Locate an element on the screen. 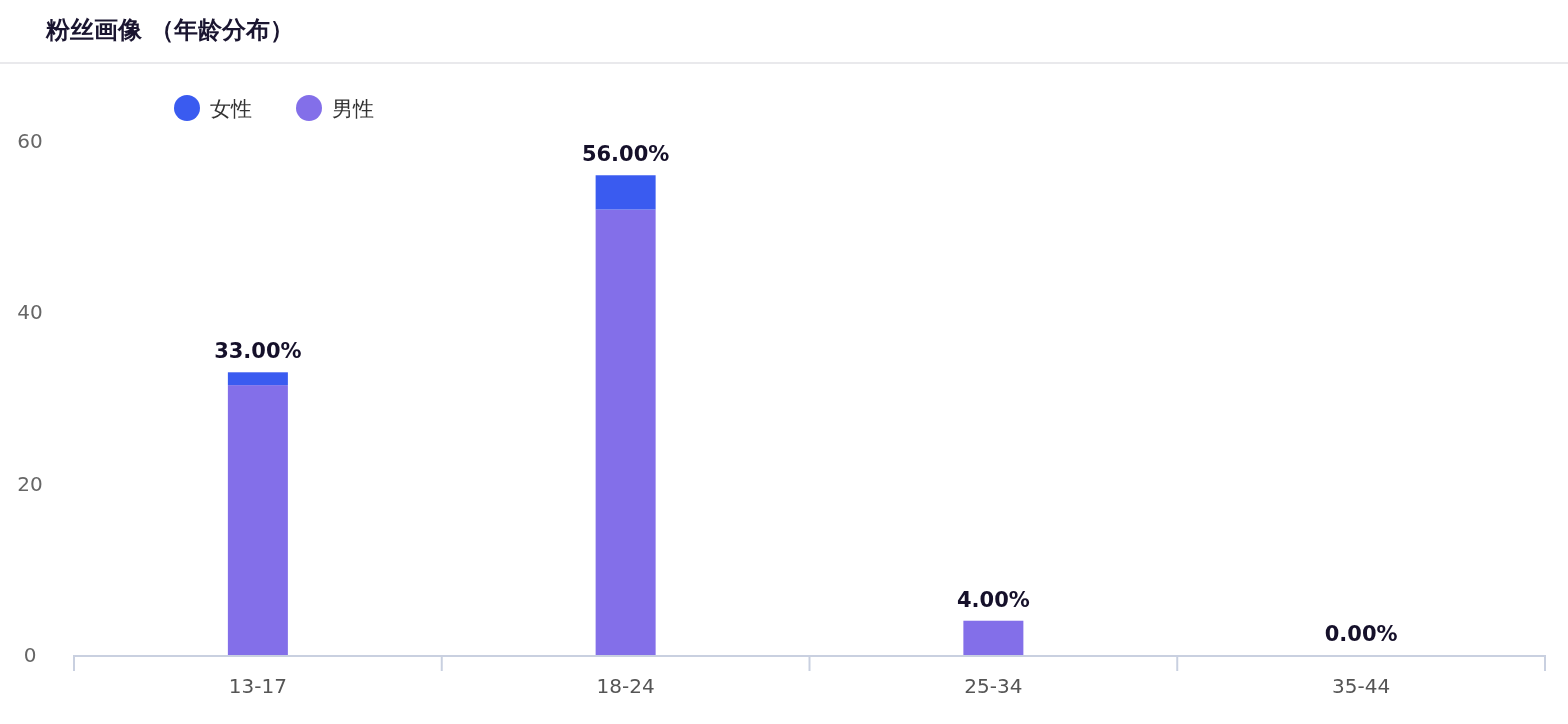 The height and width of the screenshot is (724, 1568). legend-label: 男性 is located at coordinates (353, 109).